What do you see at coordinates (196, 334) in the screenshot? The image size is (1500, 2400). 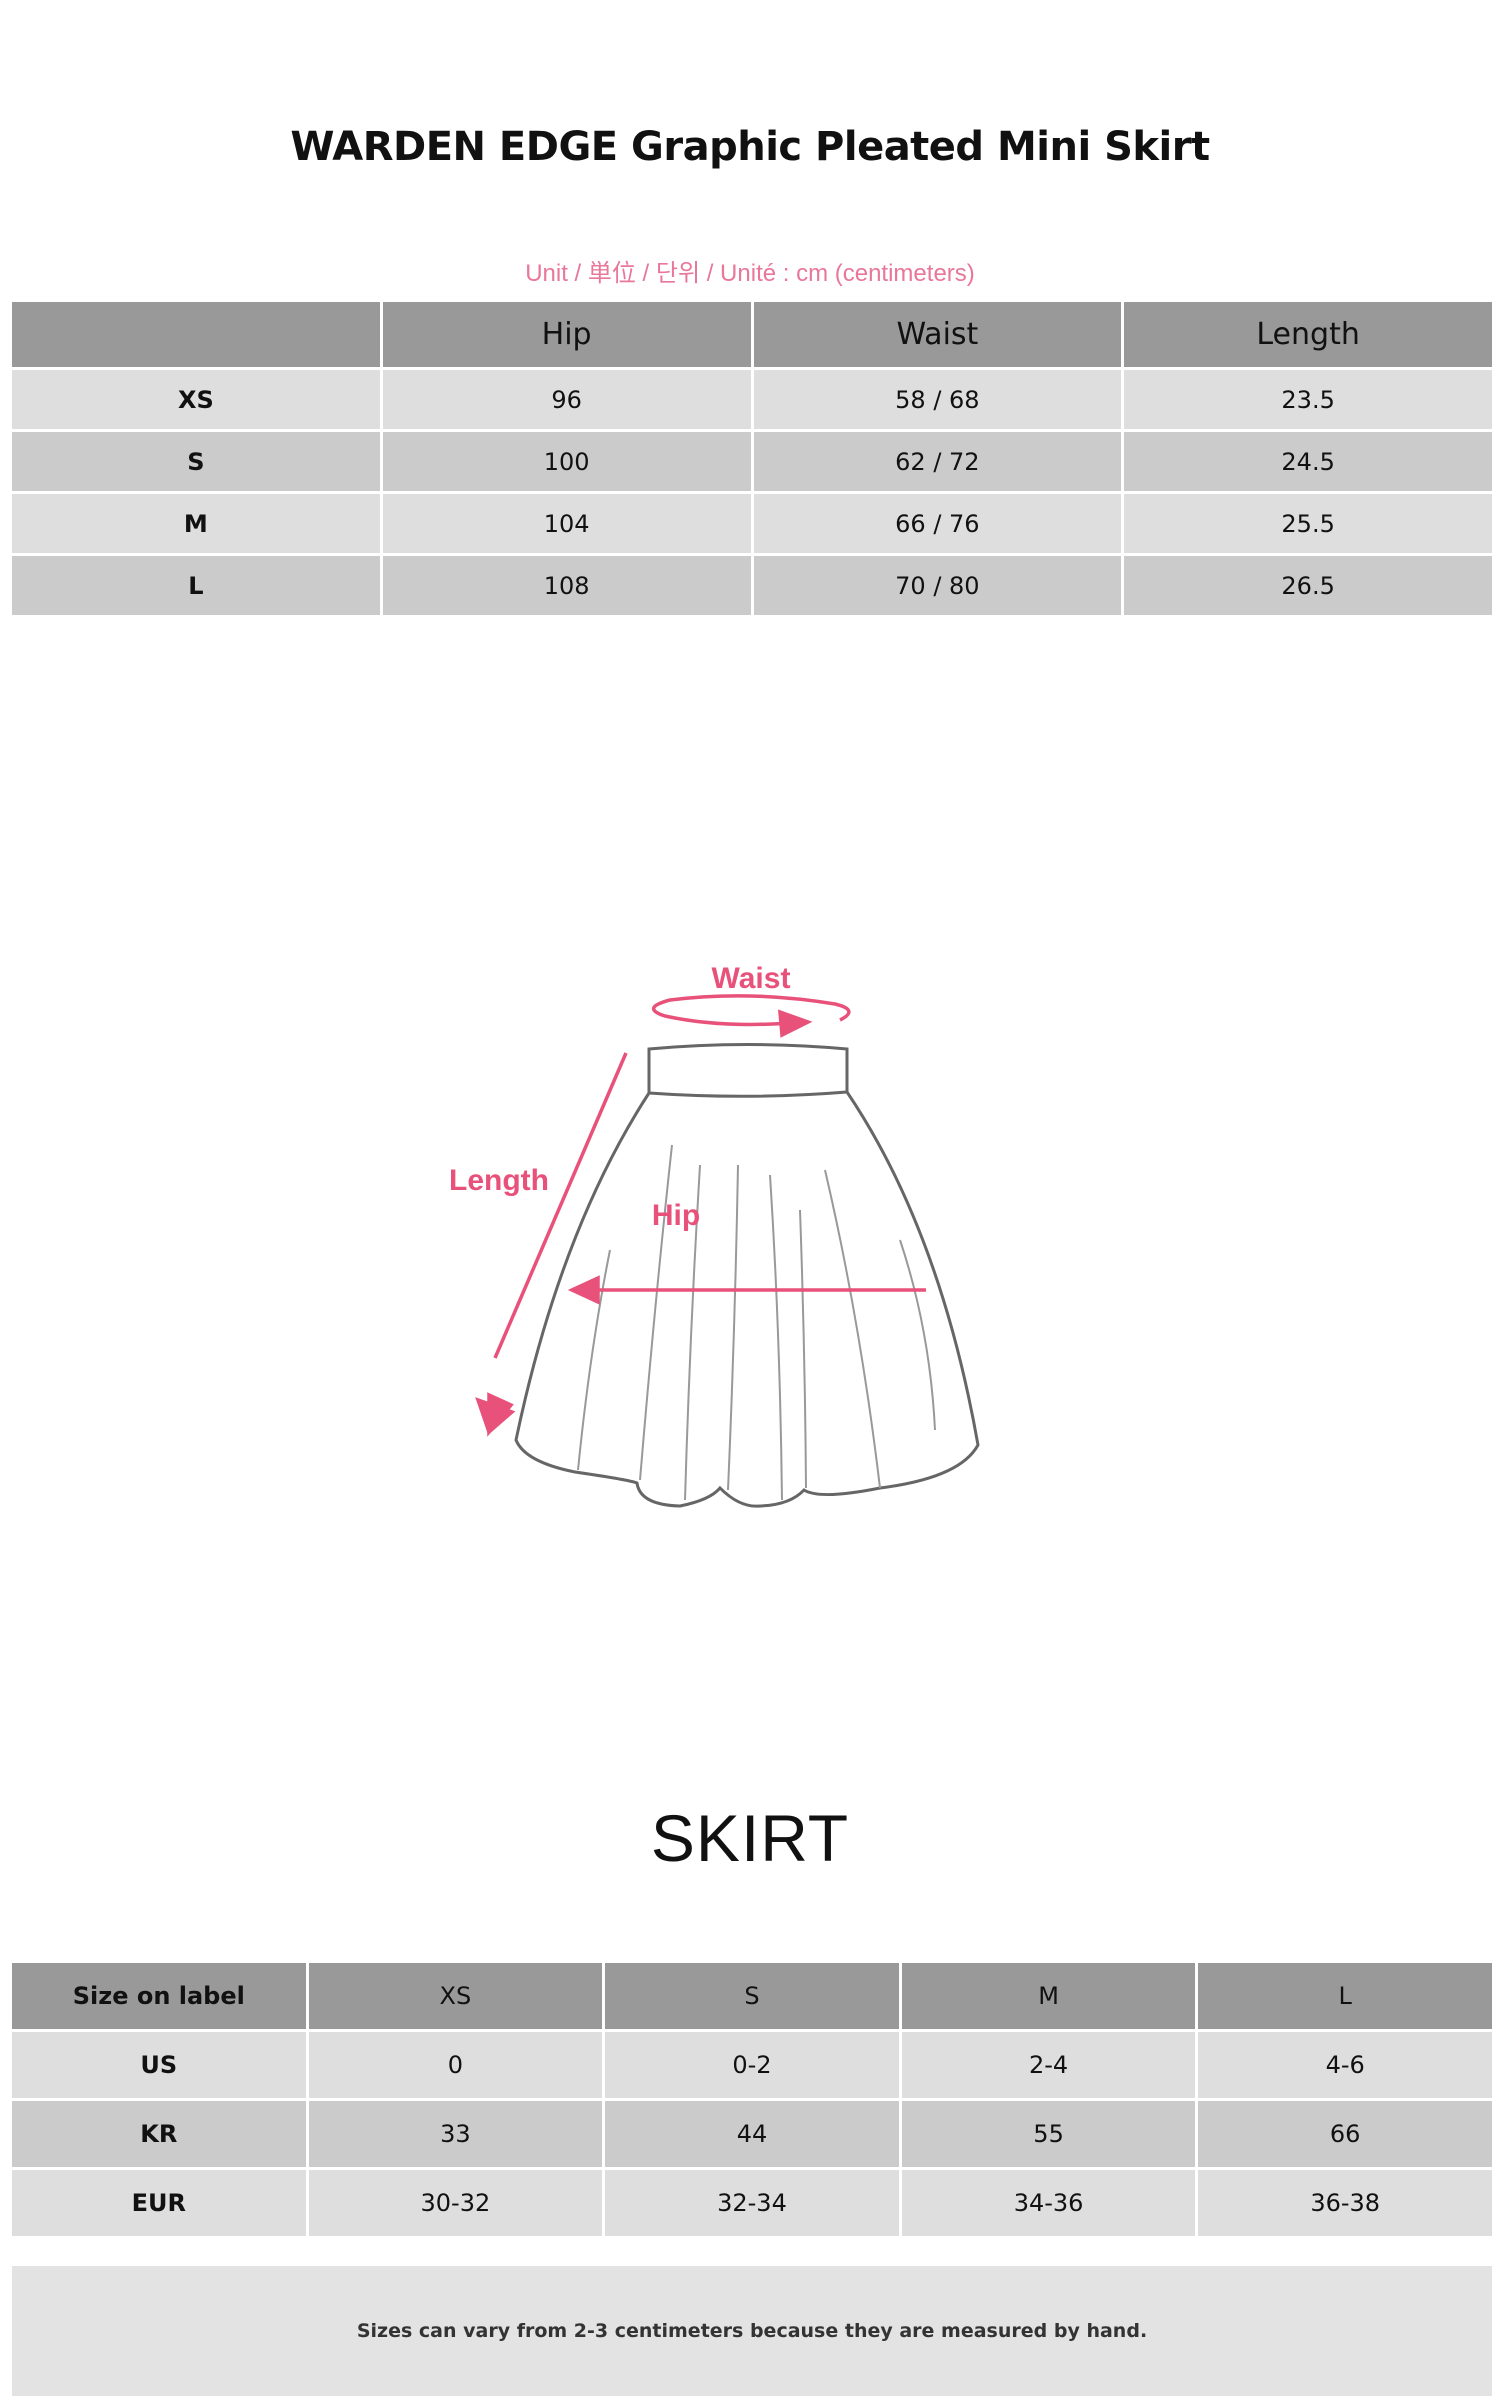 I see `header-cell` at bounding box center [196, 334].